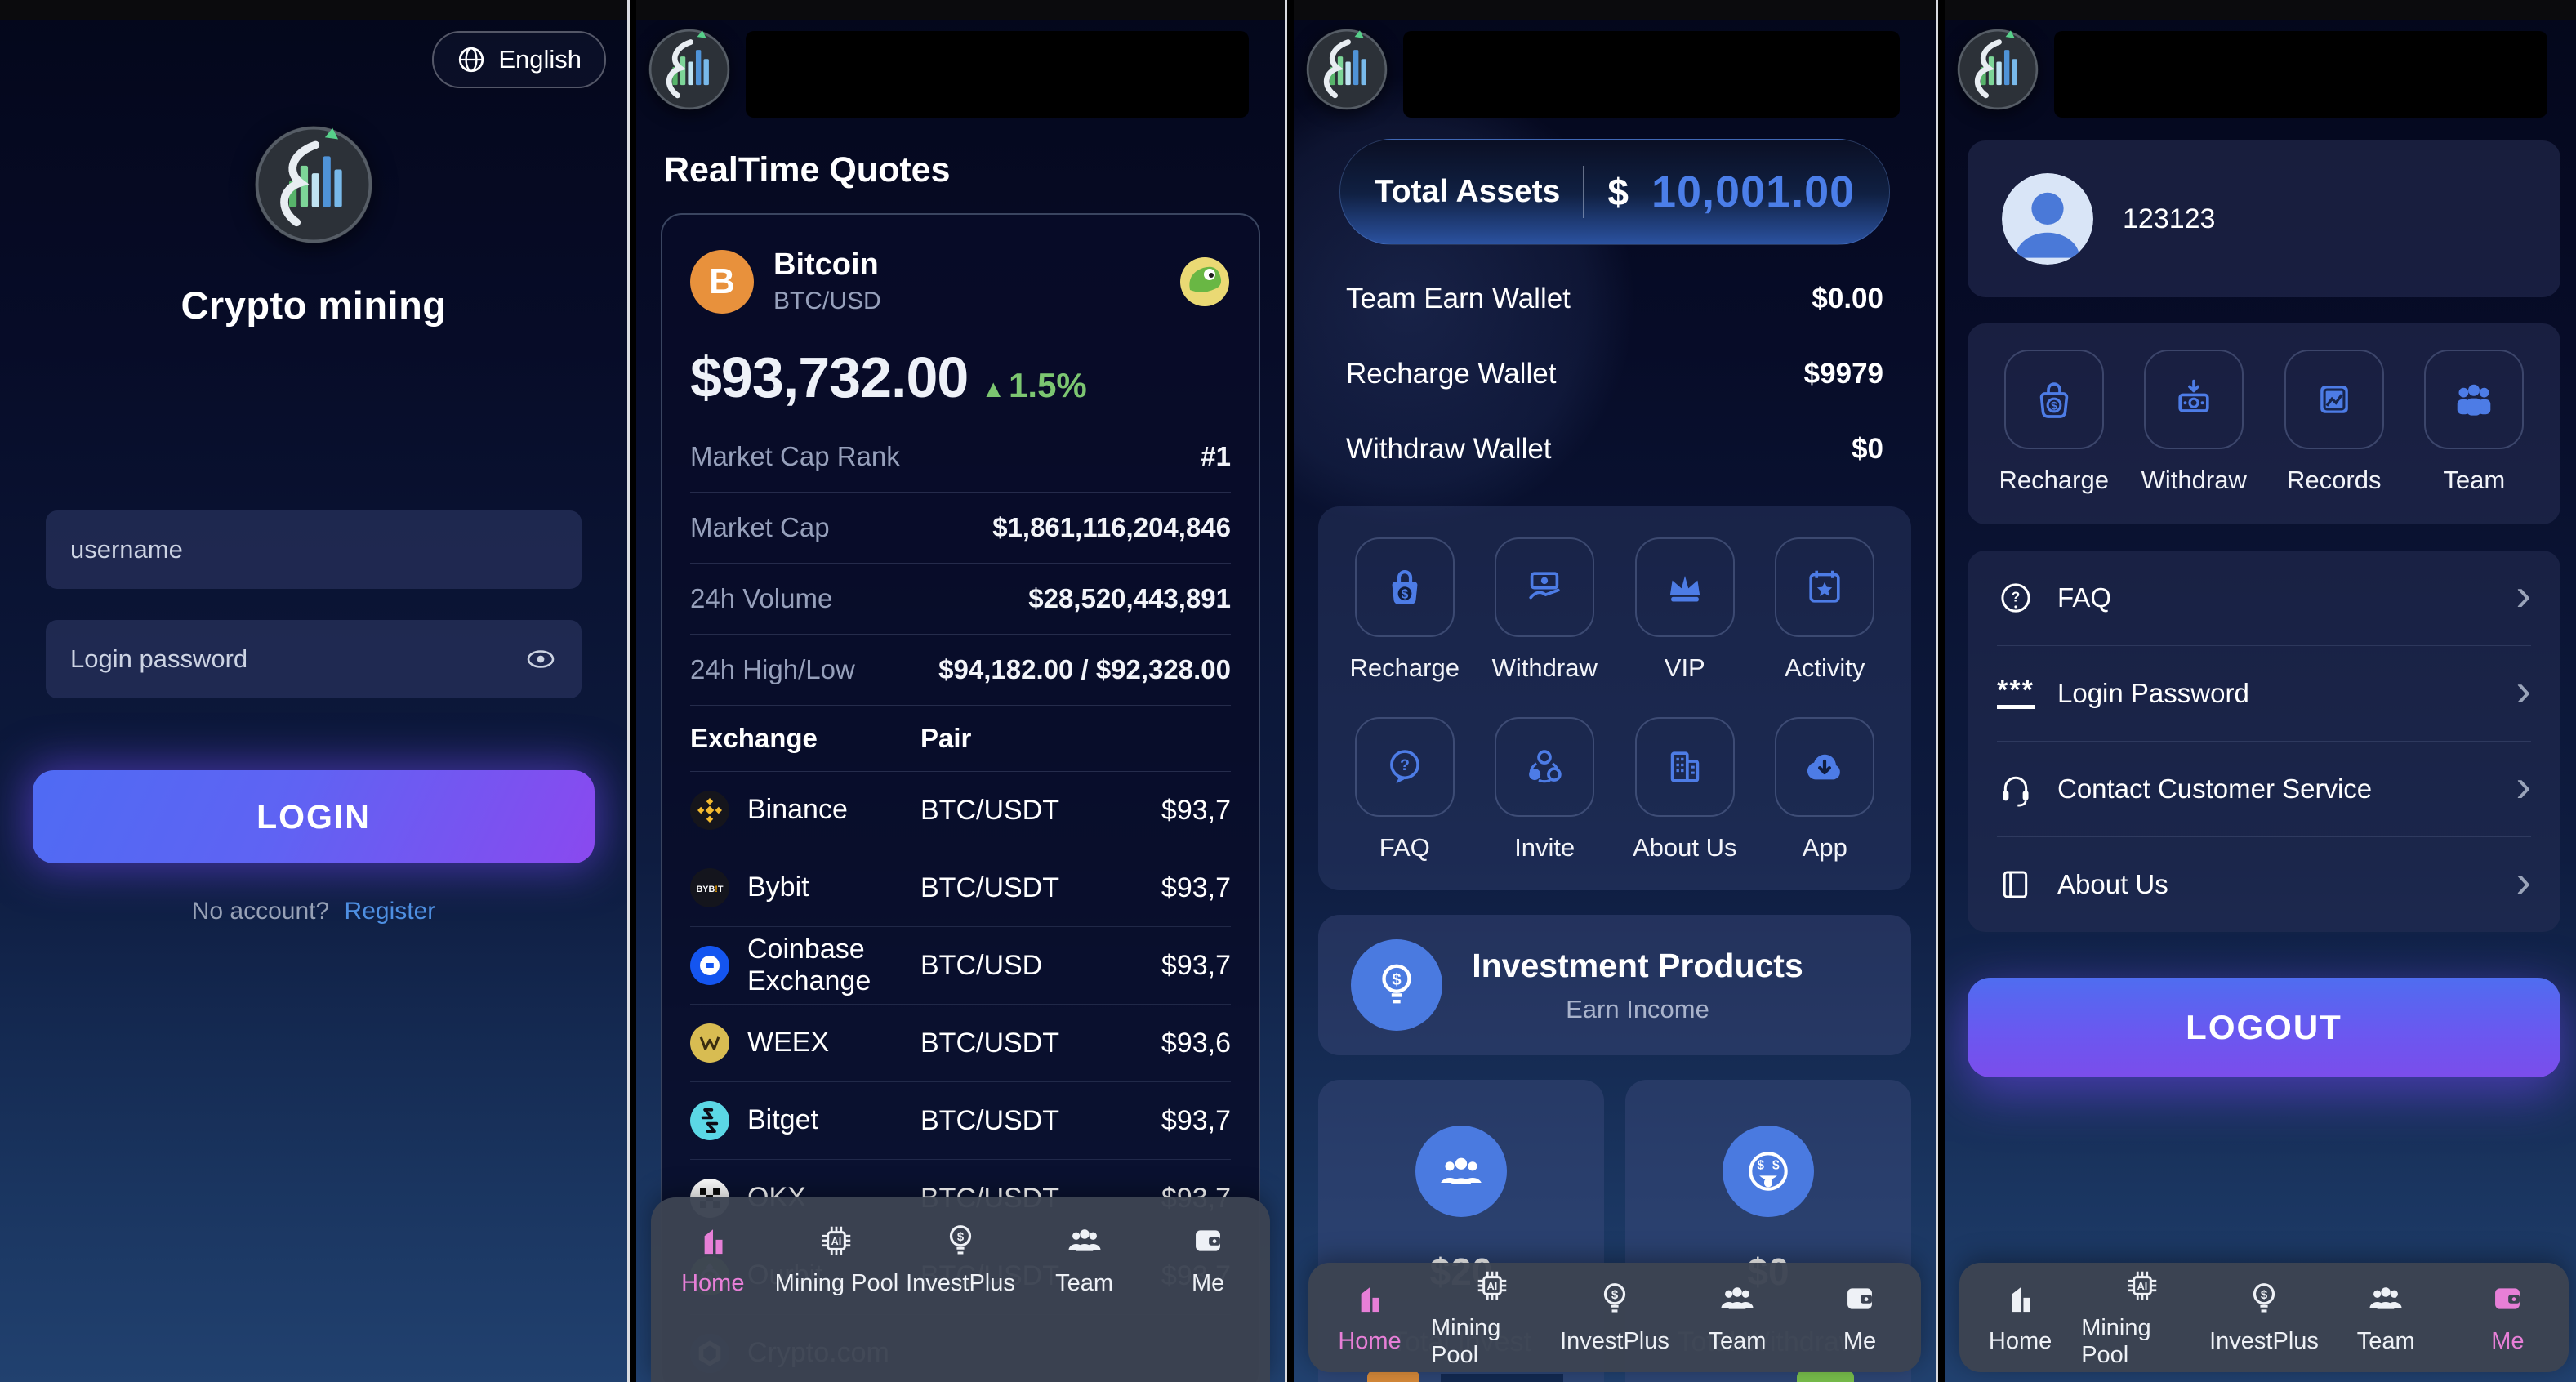 The height and width of the screenshot is (1382, 2576). What do you see at coordinates (2264, 884) in the screenshot?
I see `menu-item-about-us: About Us ›` at bounding box center [2264, 884].